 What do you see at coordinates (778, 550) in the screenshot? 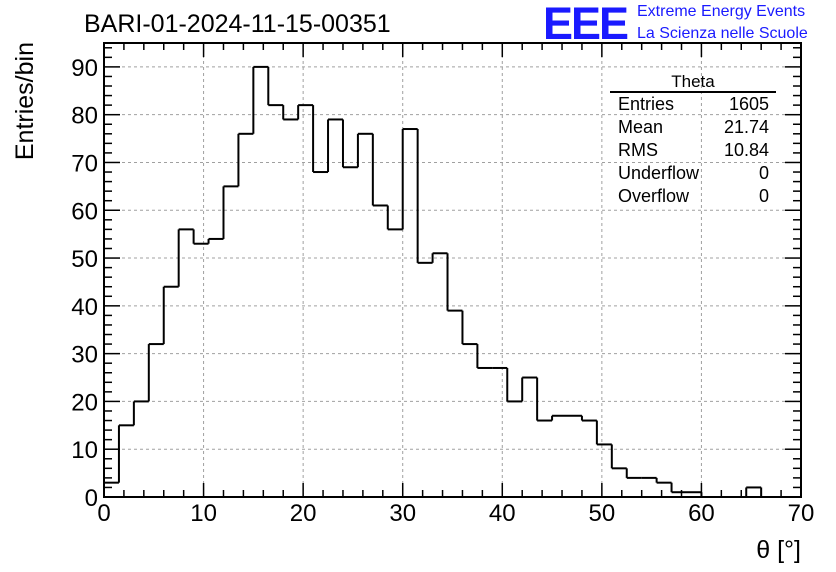
I see `x-axis-label: θ [°]` at bounding box center [778, 550].